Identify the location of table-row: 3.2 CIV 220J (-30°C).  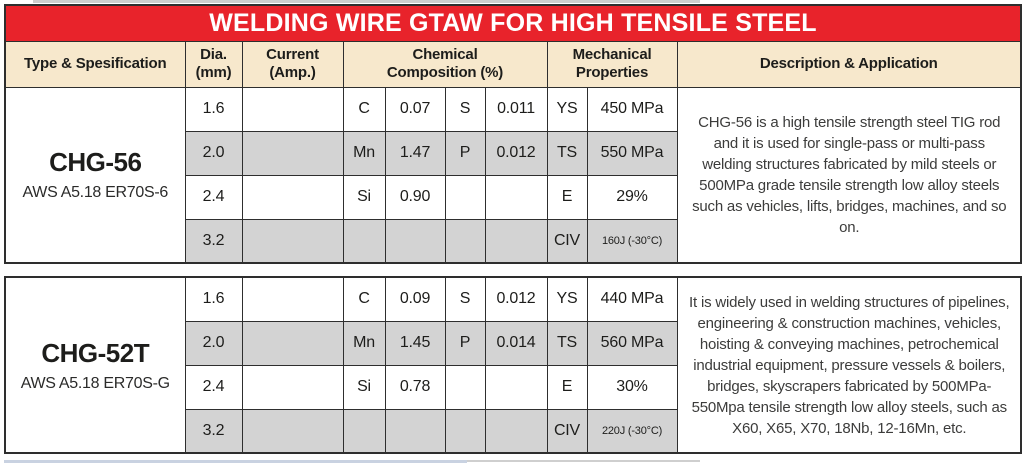
(513, 431).